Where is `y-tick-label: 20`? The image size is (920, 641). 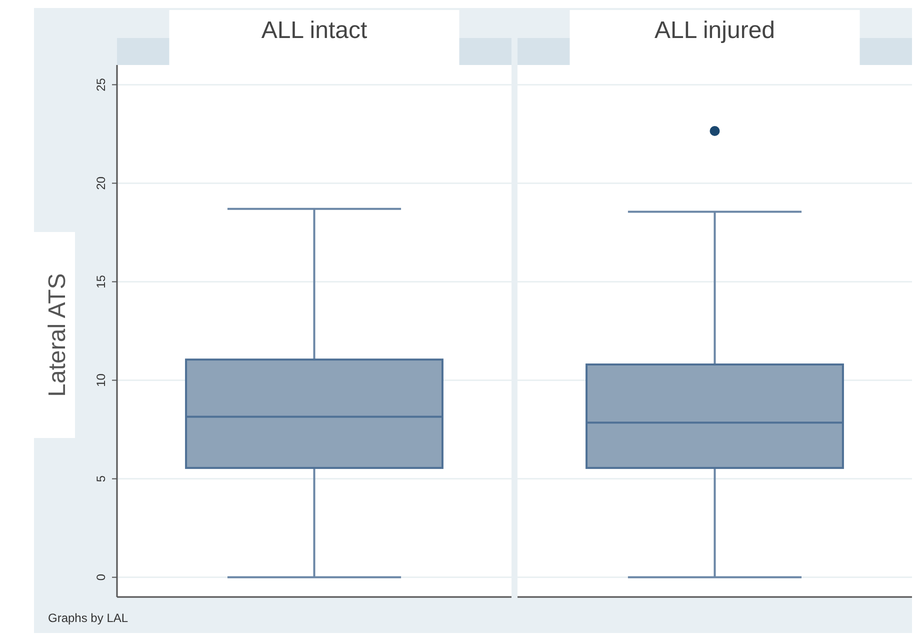 y-tick-label: 20 is located at coordinates (101, 183).